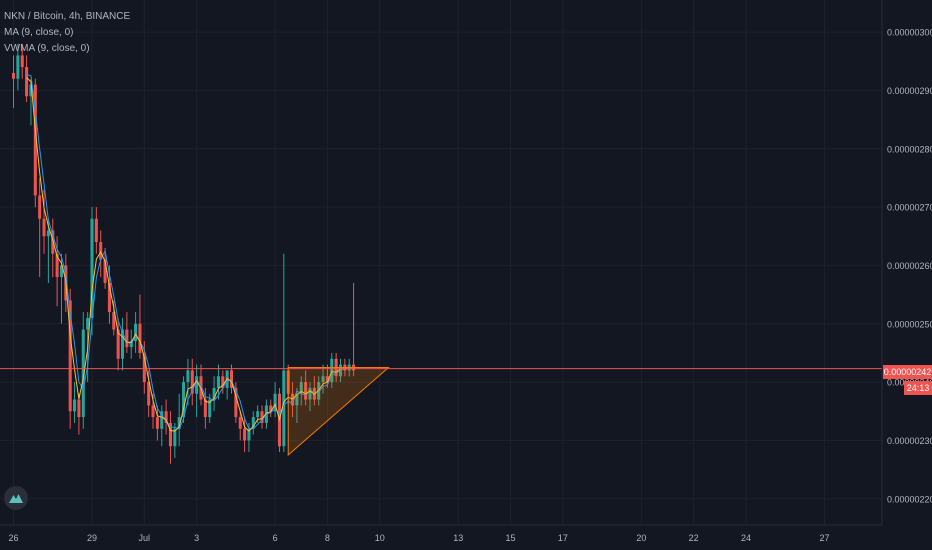 Image resolution: width=932 pixels, height=550 pixels. Describe the element at coordinates (746, 538) in the screenshot. I see `time-tick-label: 24` at that location.